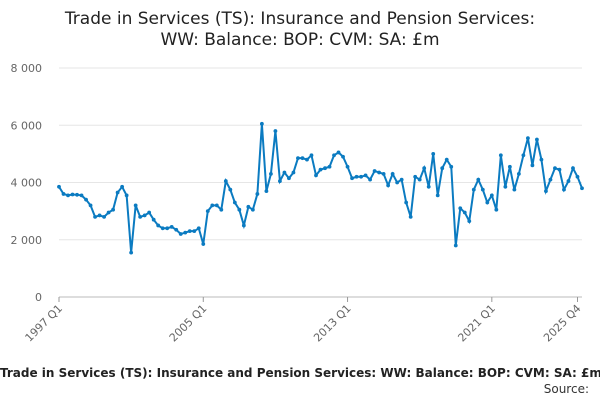 The width and height of the screenshot is (600, 400). I want to click on x-axis: 1997 Q1 2005 Q1 2013 Q1 2021 Q1 2025 Q4, so click(303, 320).